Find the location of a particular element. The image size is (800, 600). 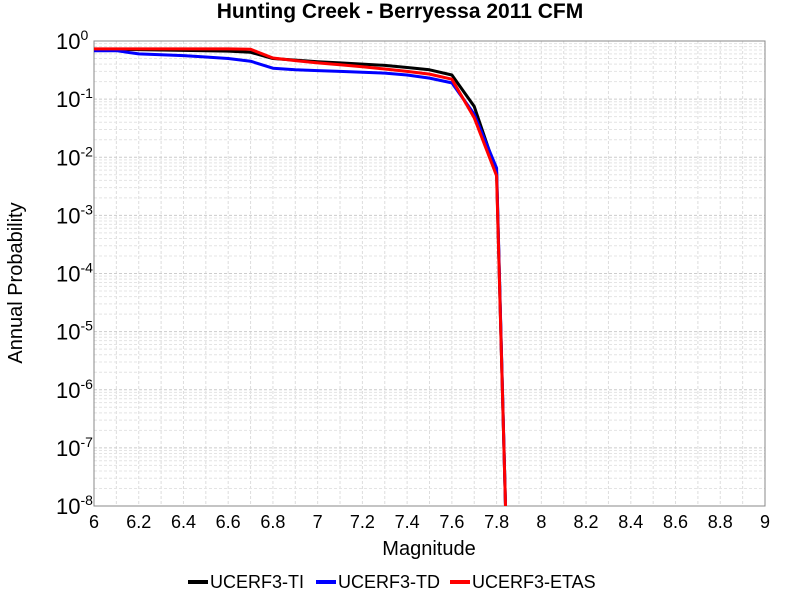

x-axis-label: Magnitude is located at coordinates (428, 549).